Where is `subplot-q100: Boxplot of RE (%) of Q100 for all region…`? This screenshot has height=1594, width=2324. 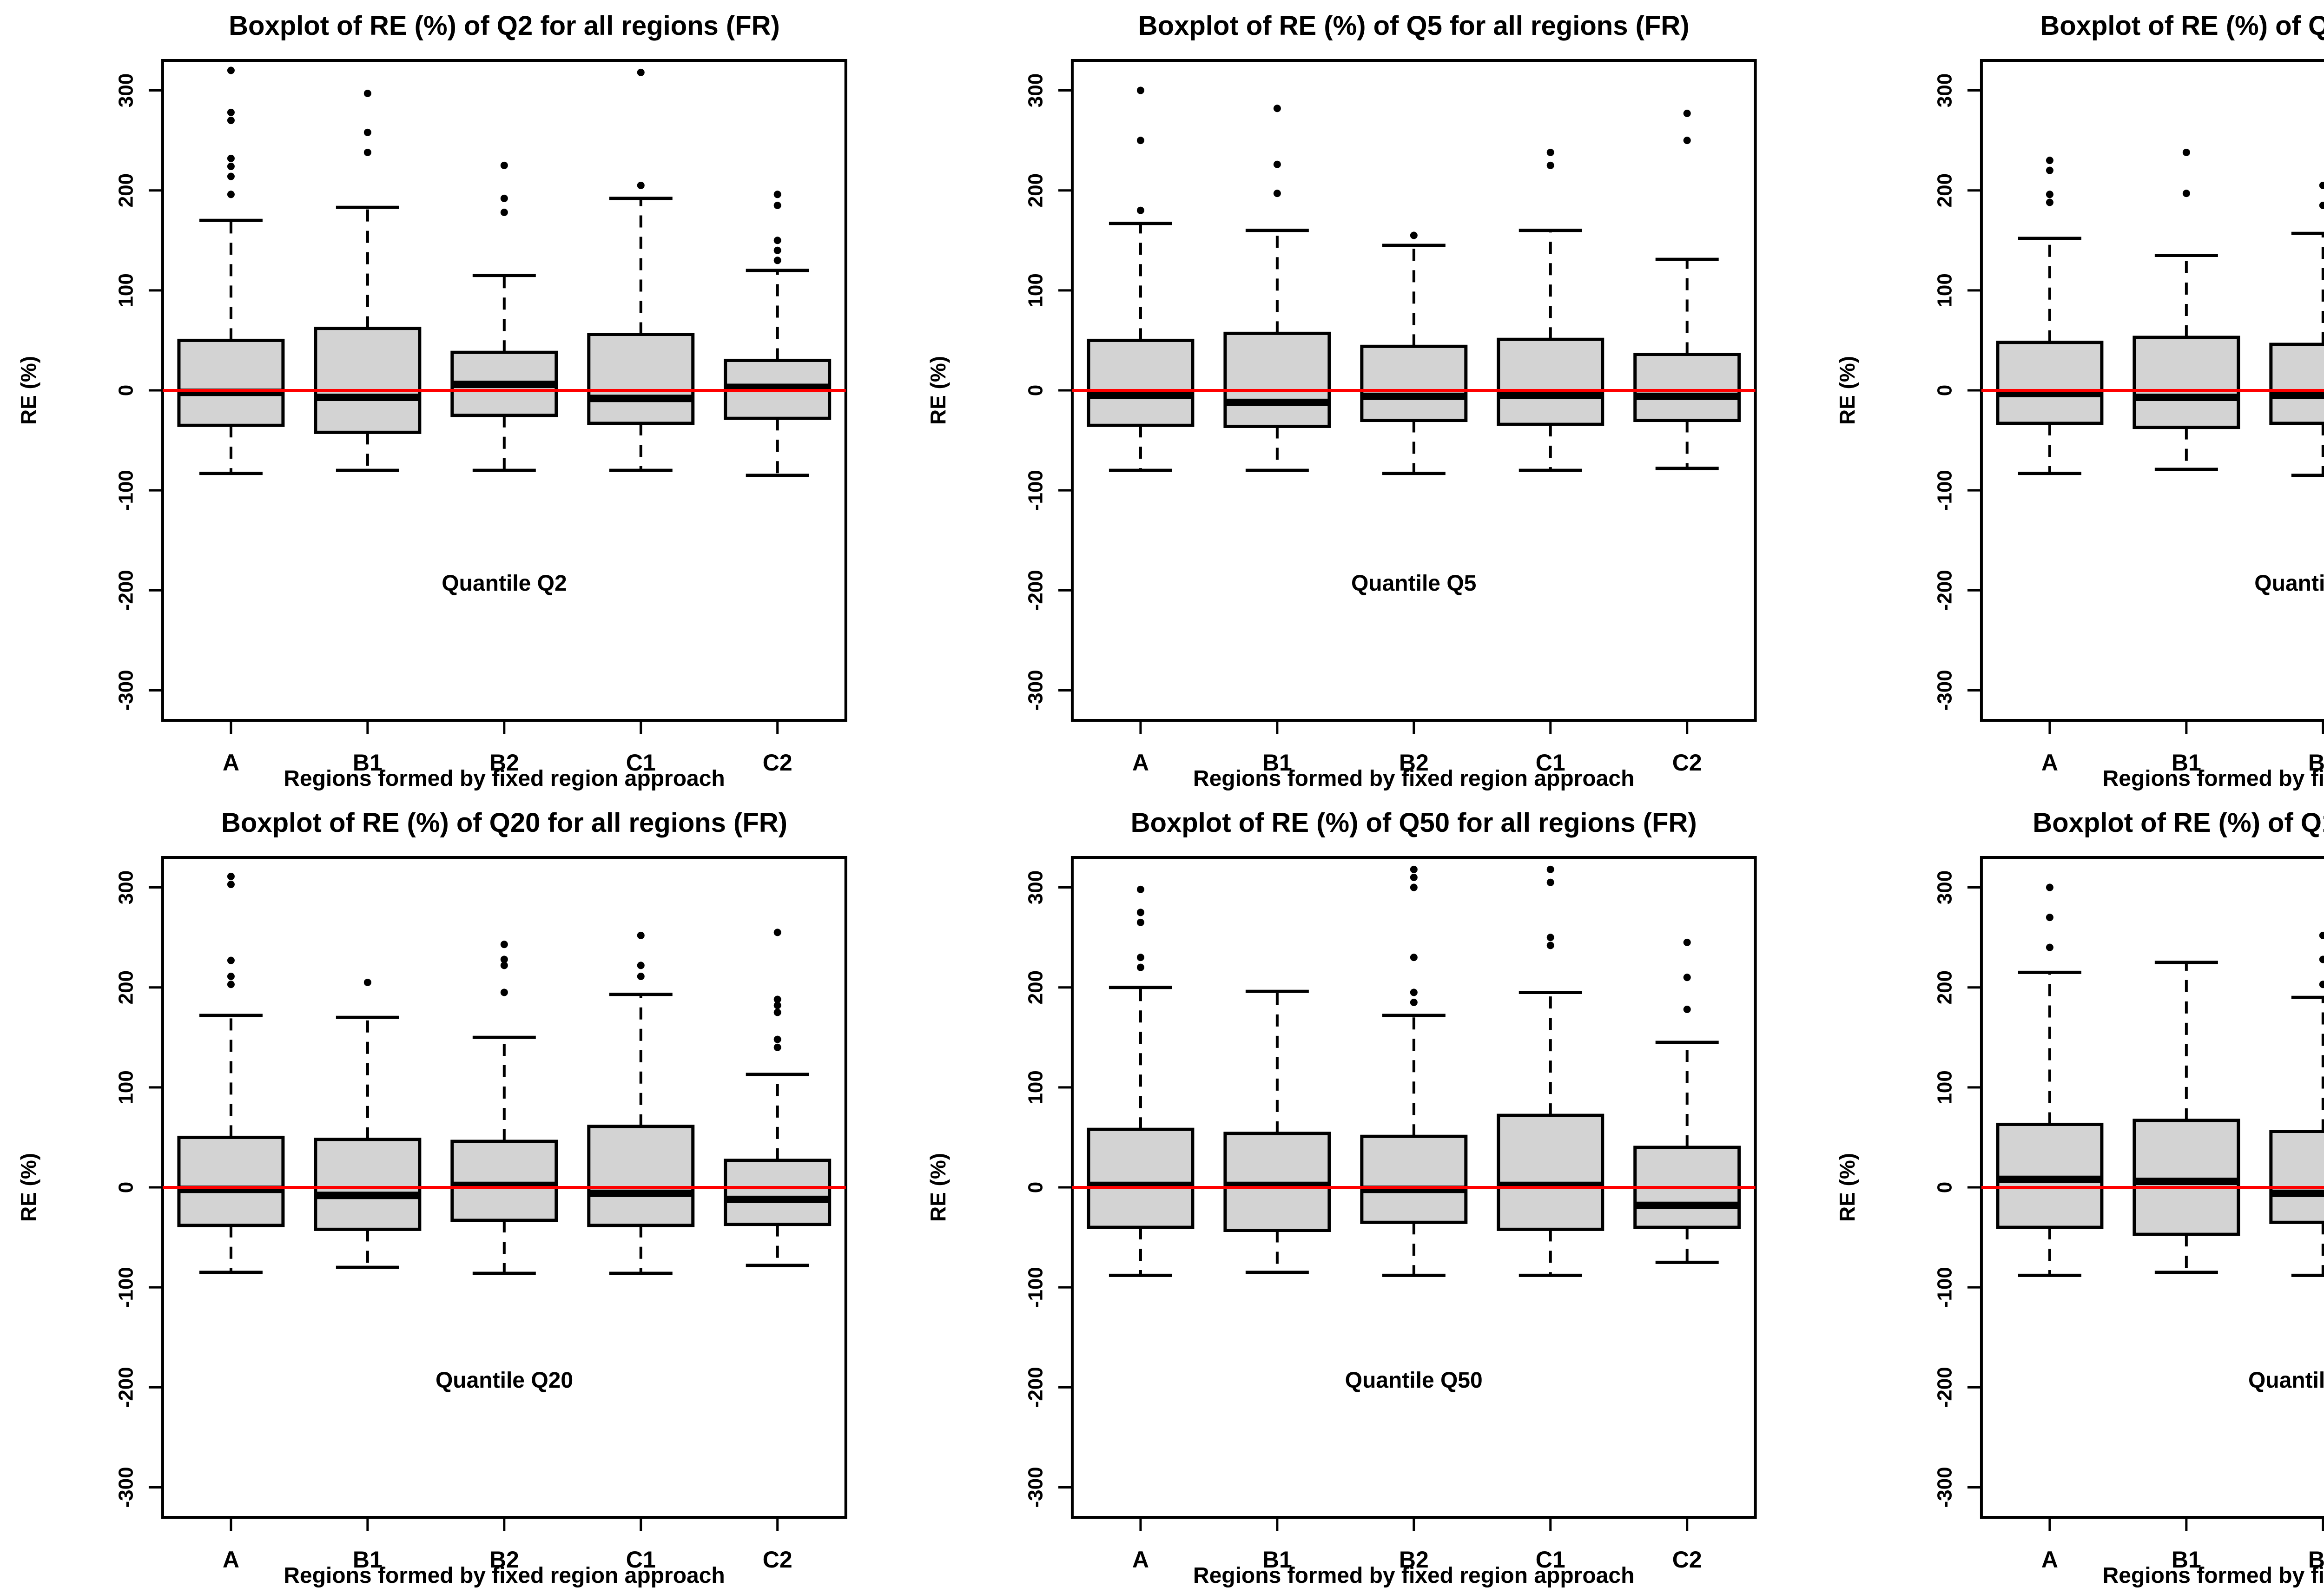
subplot-q100: Boxplot of RE (%) of Q100 for all region… is located at coordinates (2071, 1195).